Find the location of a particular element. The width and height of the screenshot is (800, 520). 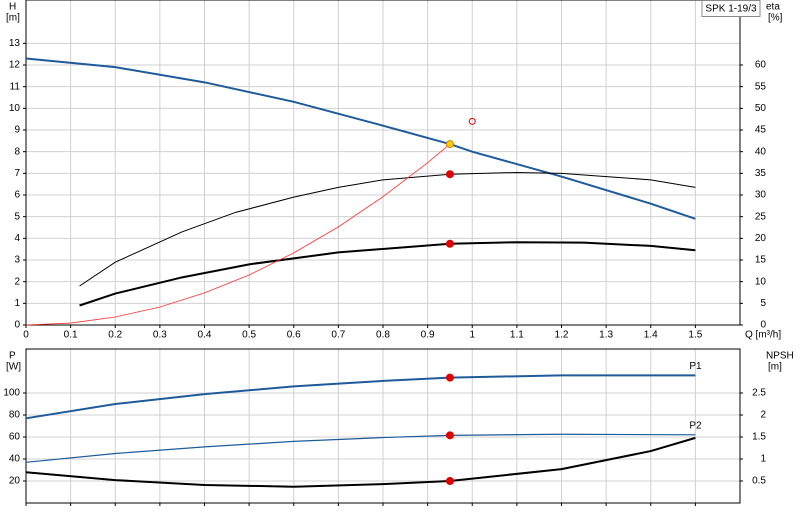

y2-tick-label: 40 is located at coordinates (761, 151).